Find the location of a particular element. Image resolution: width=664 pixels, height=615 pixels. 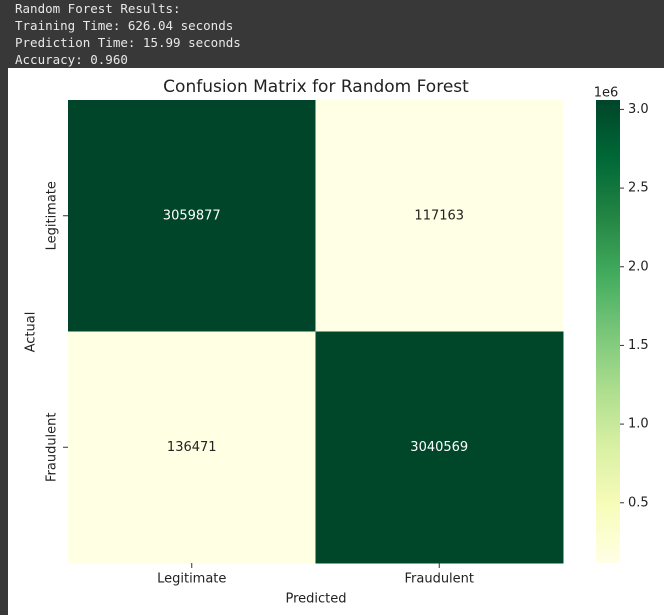

cell-label: 3059877 is located at coordinates (192, 215).